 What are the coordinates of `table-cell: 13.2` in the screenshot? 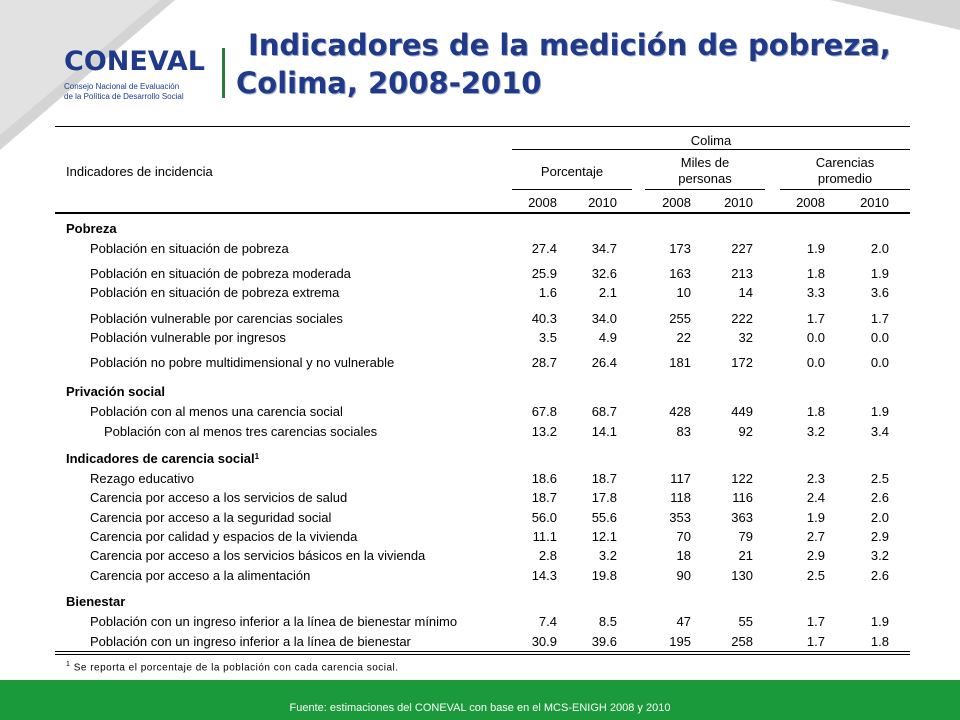 It's located at (544, 431).